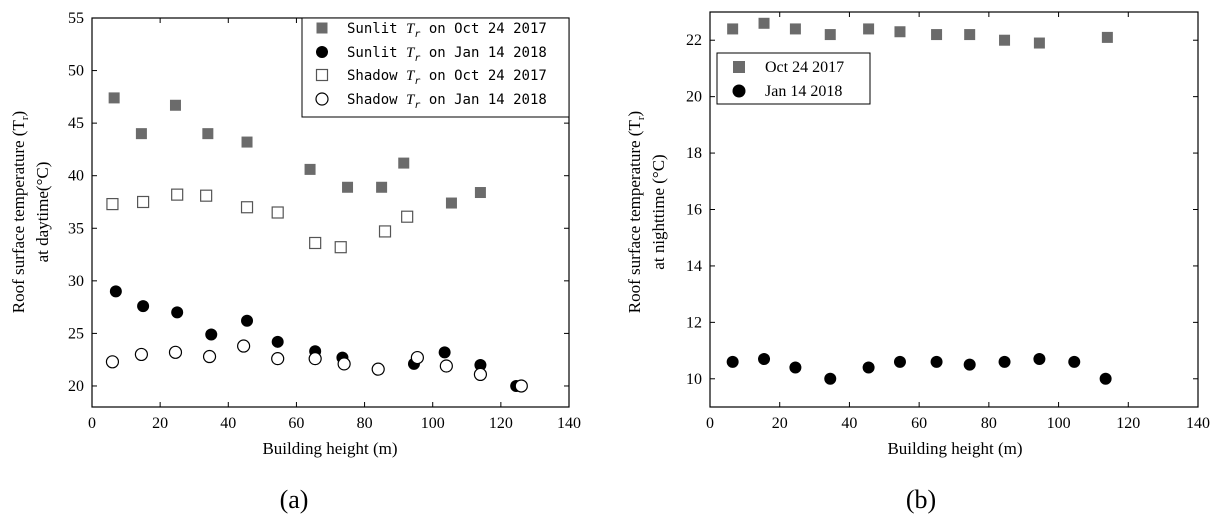 The width and height of the screenshot is (1228, 520). Describe the element at coordinates (989, 423) in the screenshot. I see `panel-b-x-tick-label: 80` at that location.